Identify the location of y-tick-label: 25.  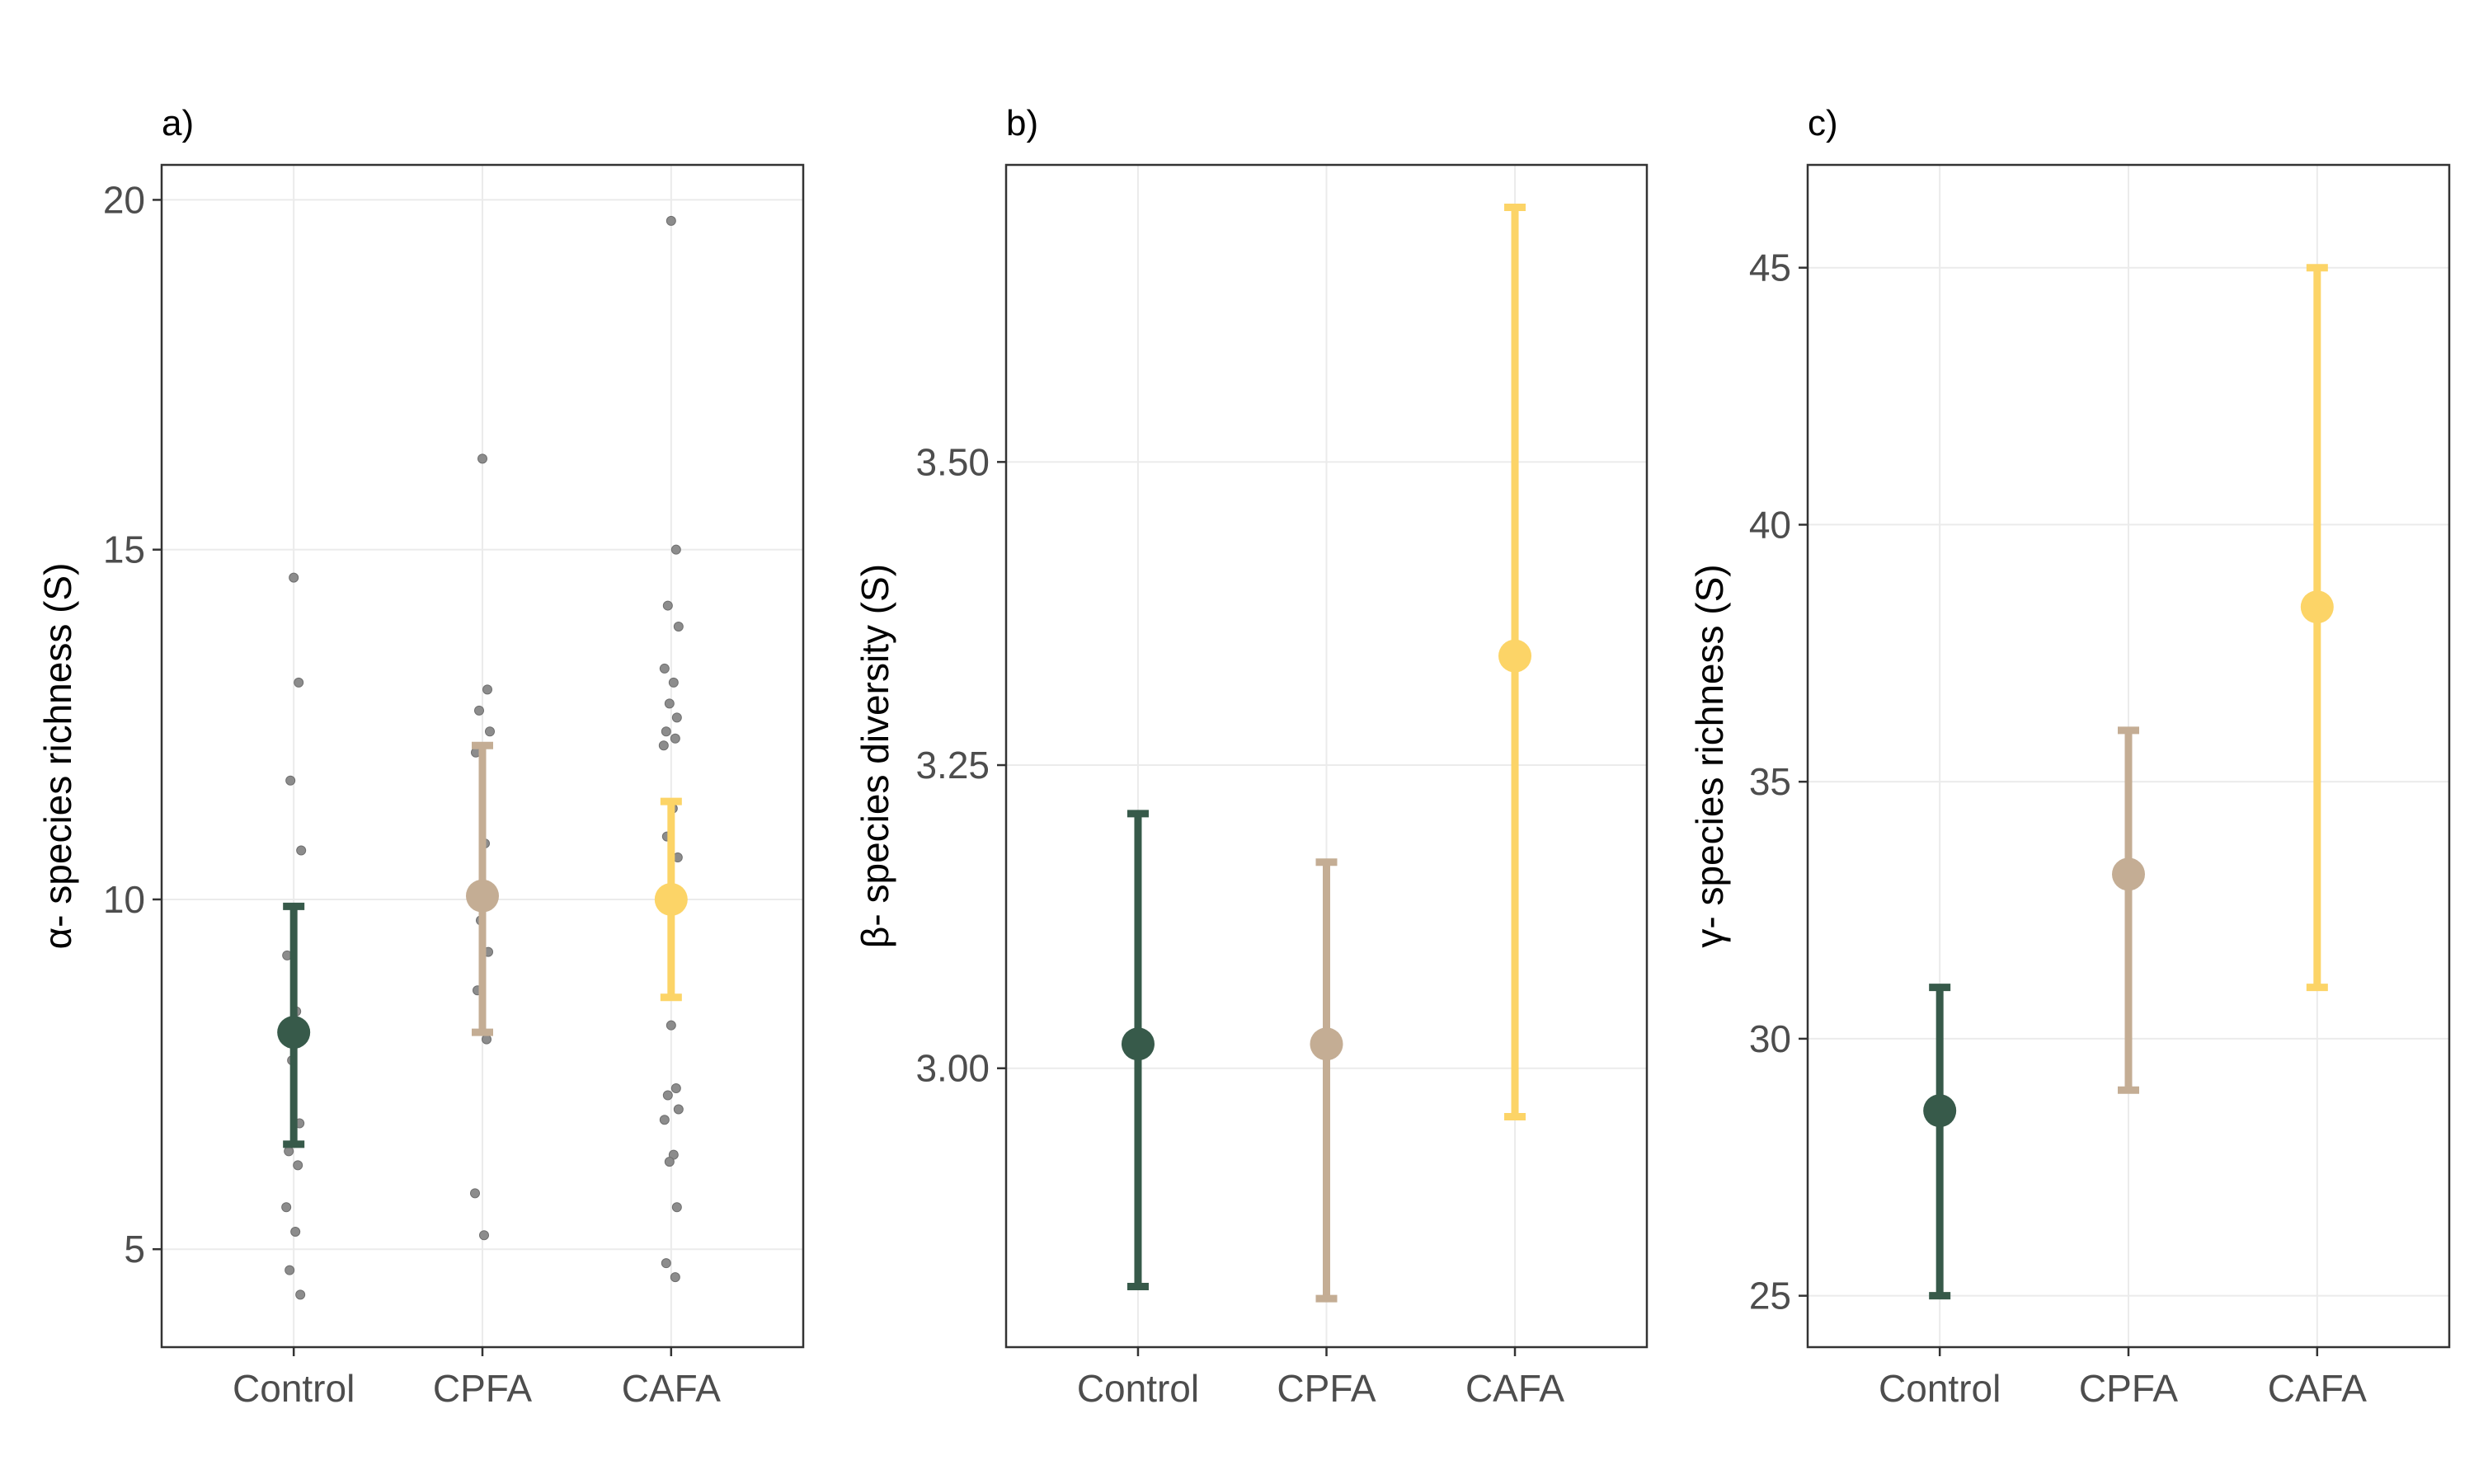
(1770, 1296).